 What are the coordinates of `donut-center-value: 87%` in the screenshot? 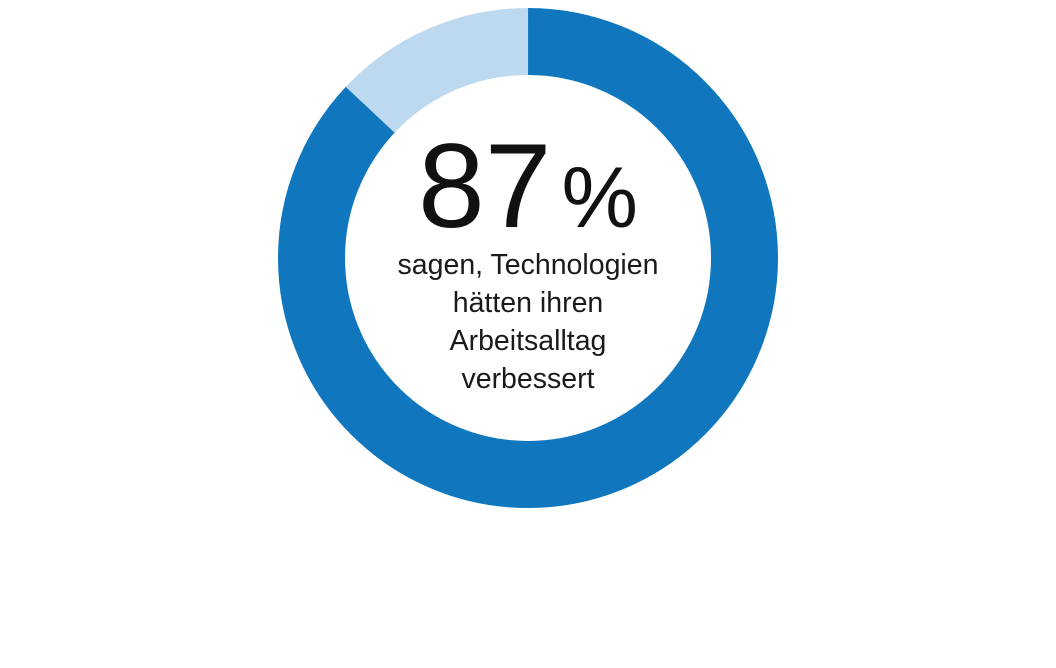 It's located at (528, 186).